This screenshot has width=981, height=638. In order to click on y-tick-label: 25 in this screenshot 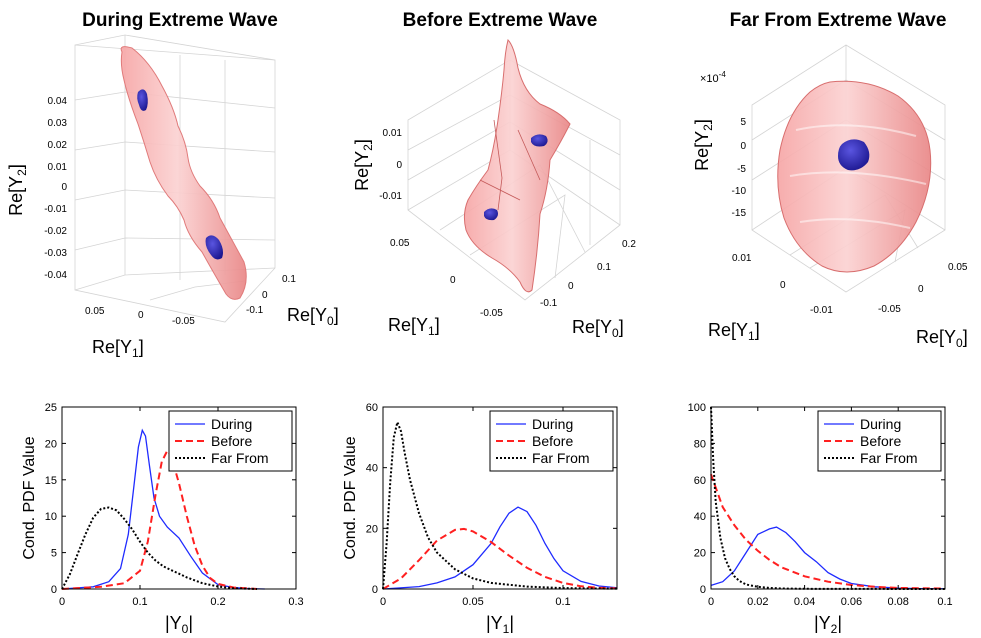, I will do `click(51, 408)`.